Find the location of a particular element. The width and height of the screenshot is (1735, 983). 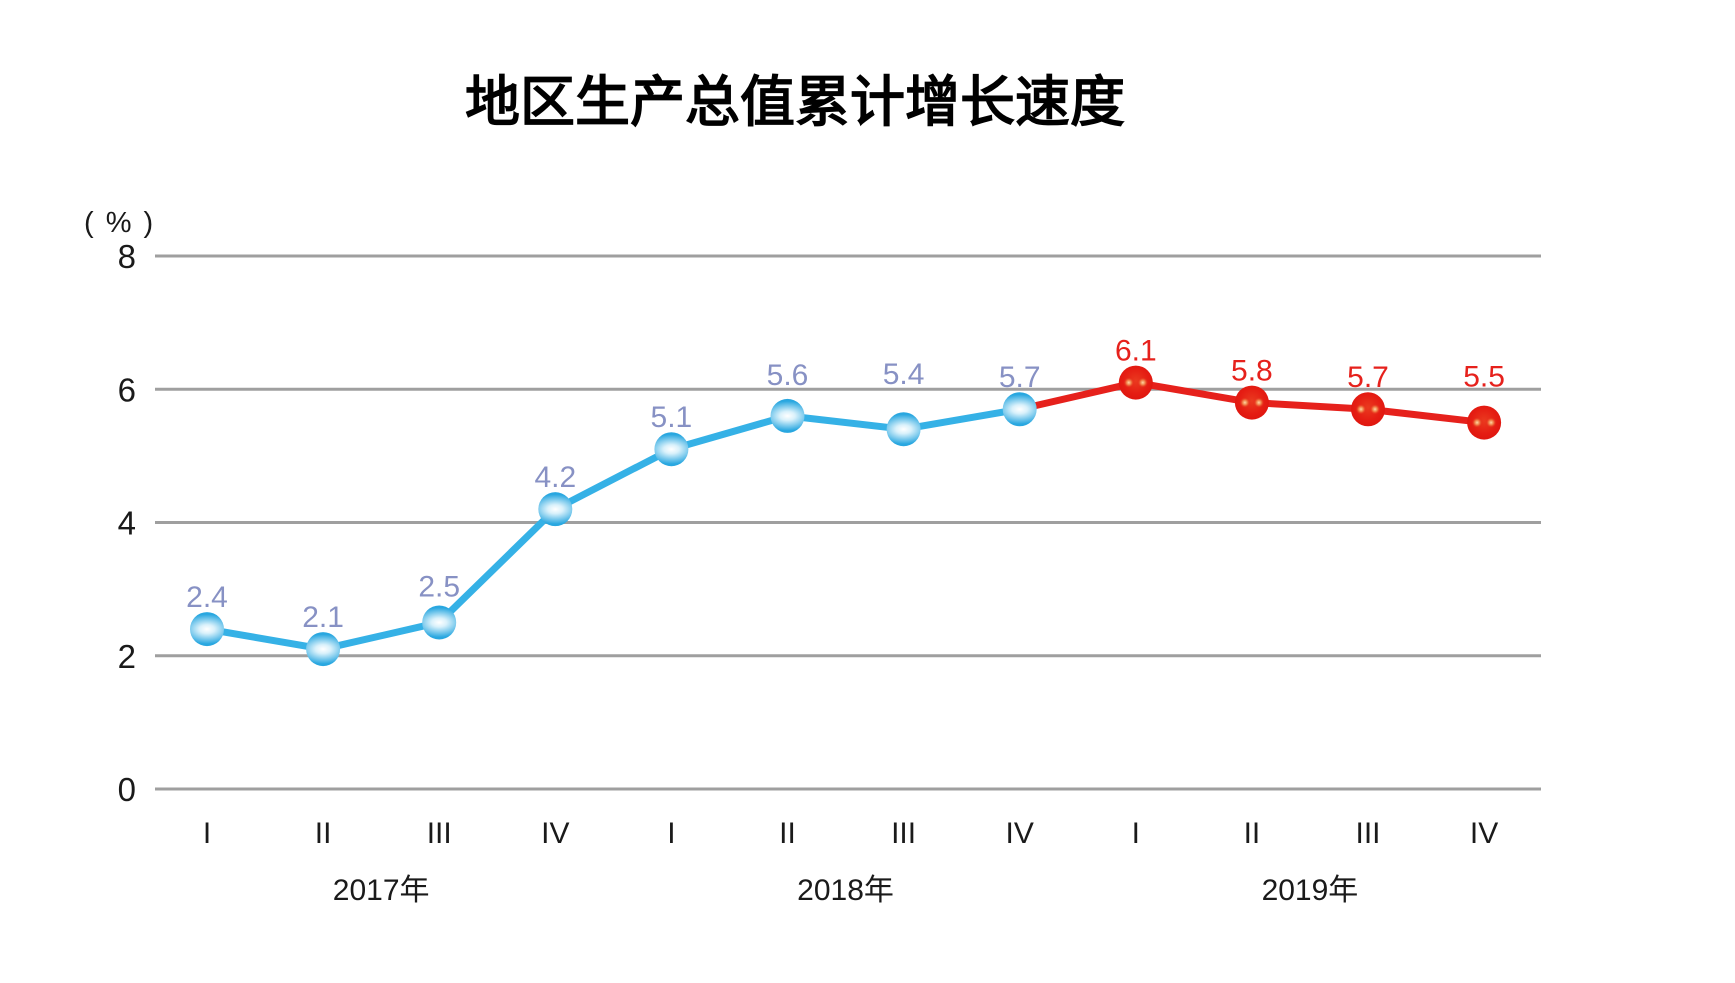

data-value-label-2017-I: 2.4 is located at coordinates (207, 597).